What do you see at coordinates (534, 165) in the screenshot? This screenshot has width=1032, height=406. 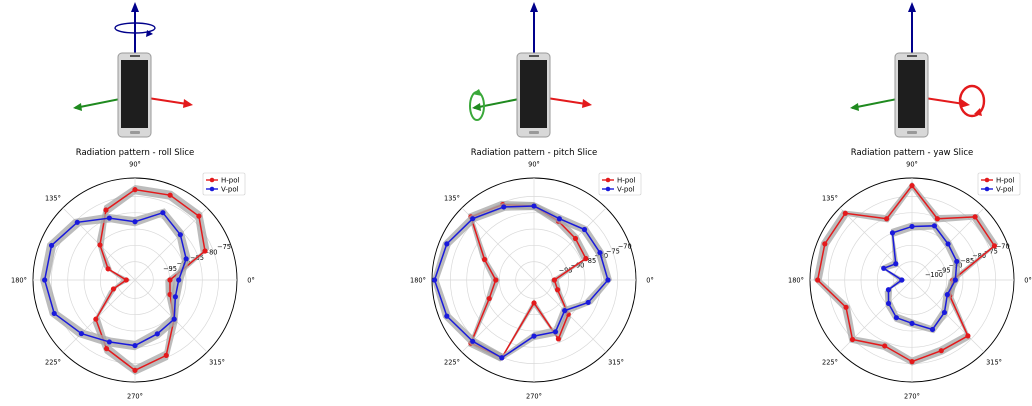 I see `theta-tick-label: 90°` at bounding box center [534, 165].